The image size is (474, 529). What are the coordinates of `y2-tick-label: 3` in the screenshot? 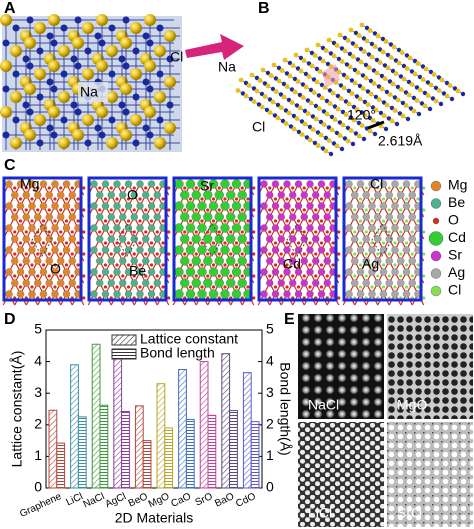 It's located at (270, 392).